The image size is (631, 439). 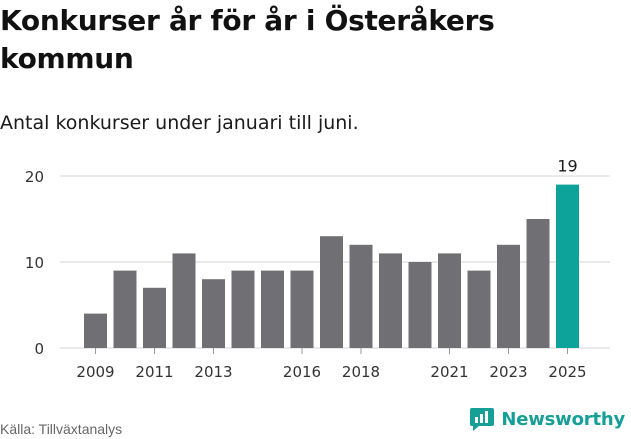 What do you see at coordinates (331, 292) in the screenshot?
I see `bar-2017` at bounding box center [331, 292].